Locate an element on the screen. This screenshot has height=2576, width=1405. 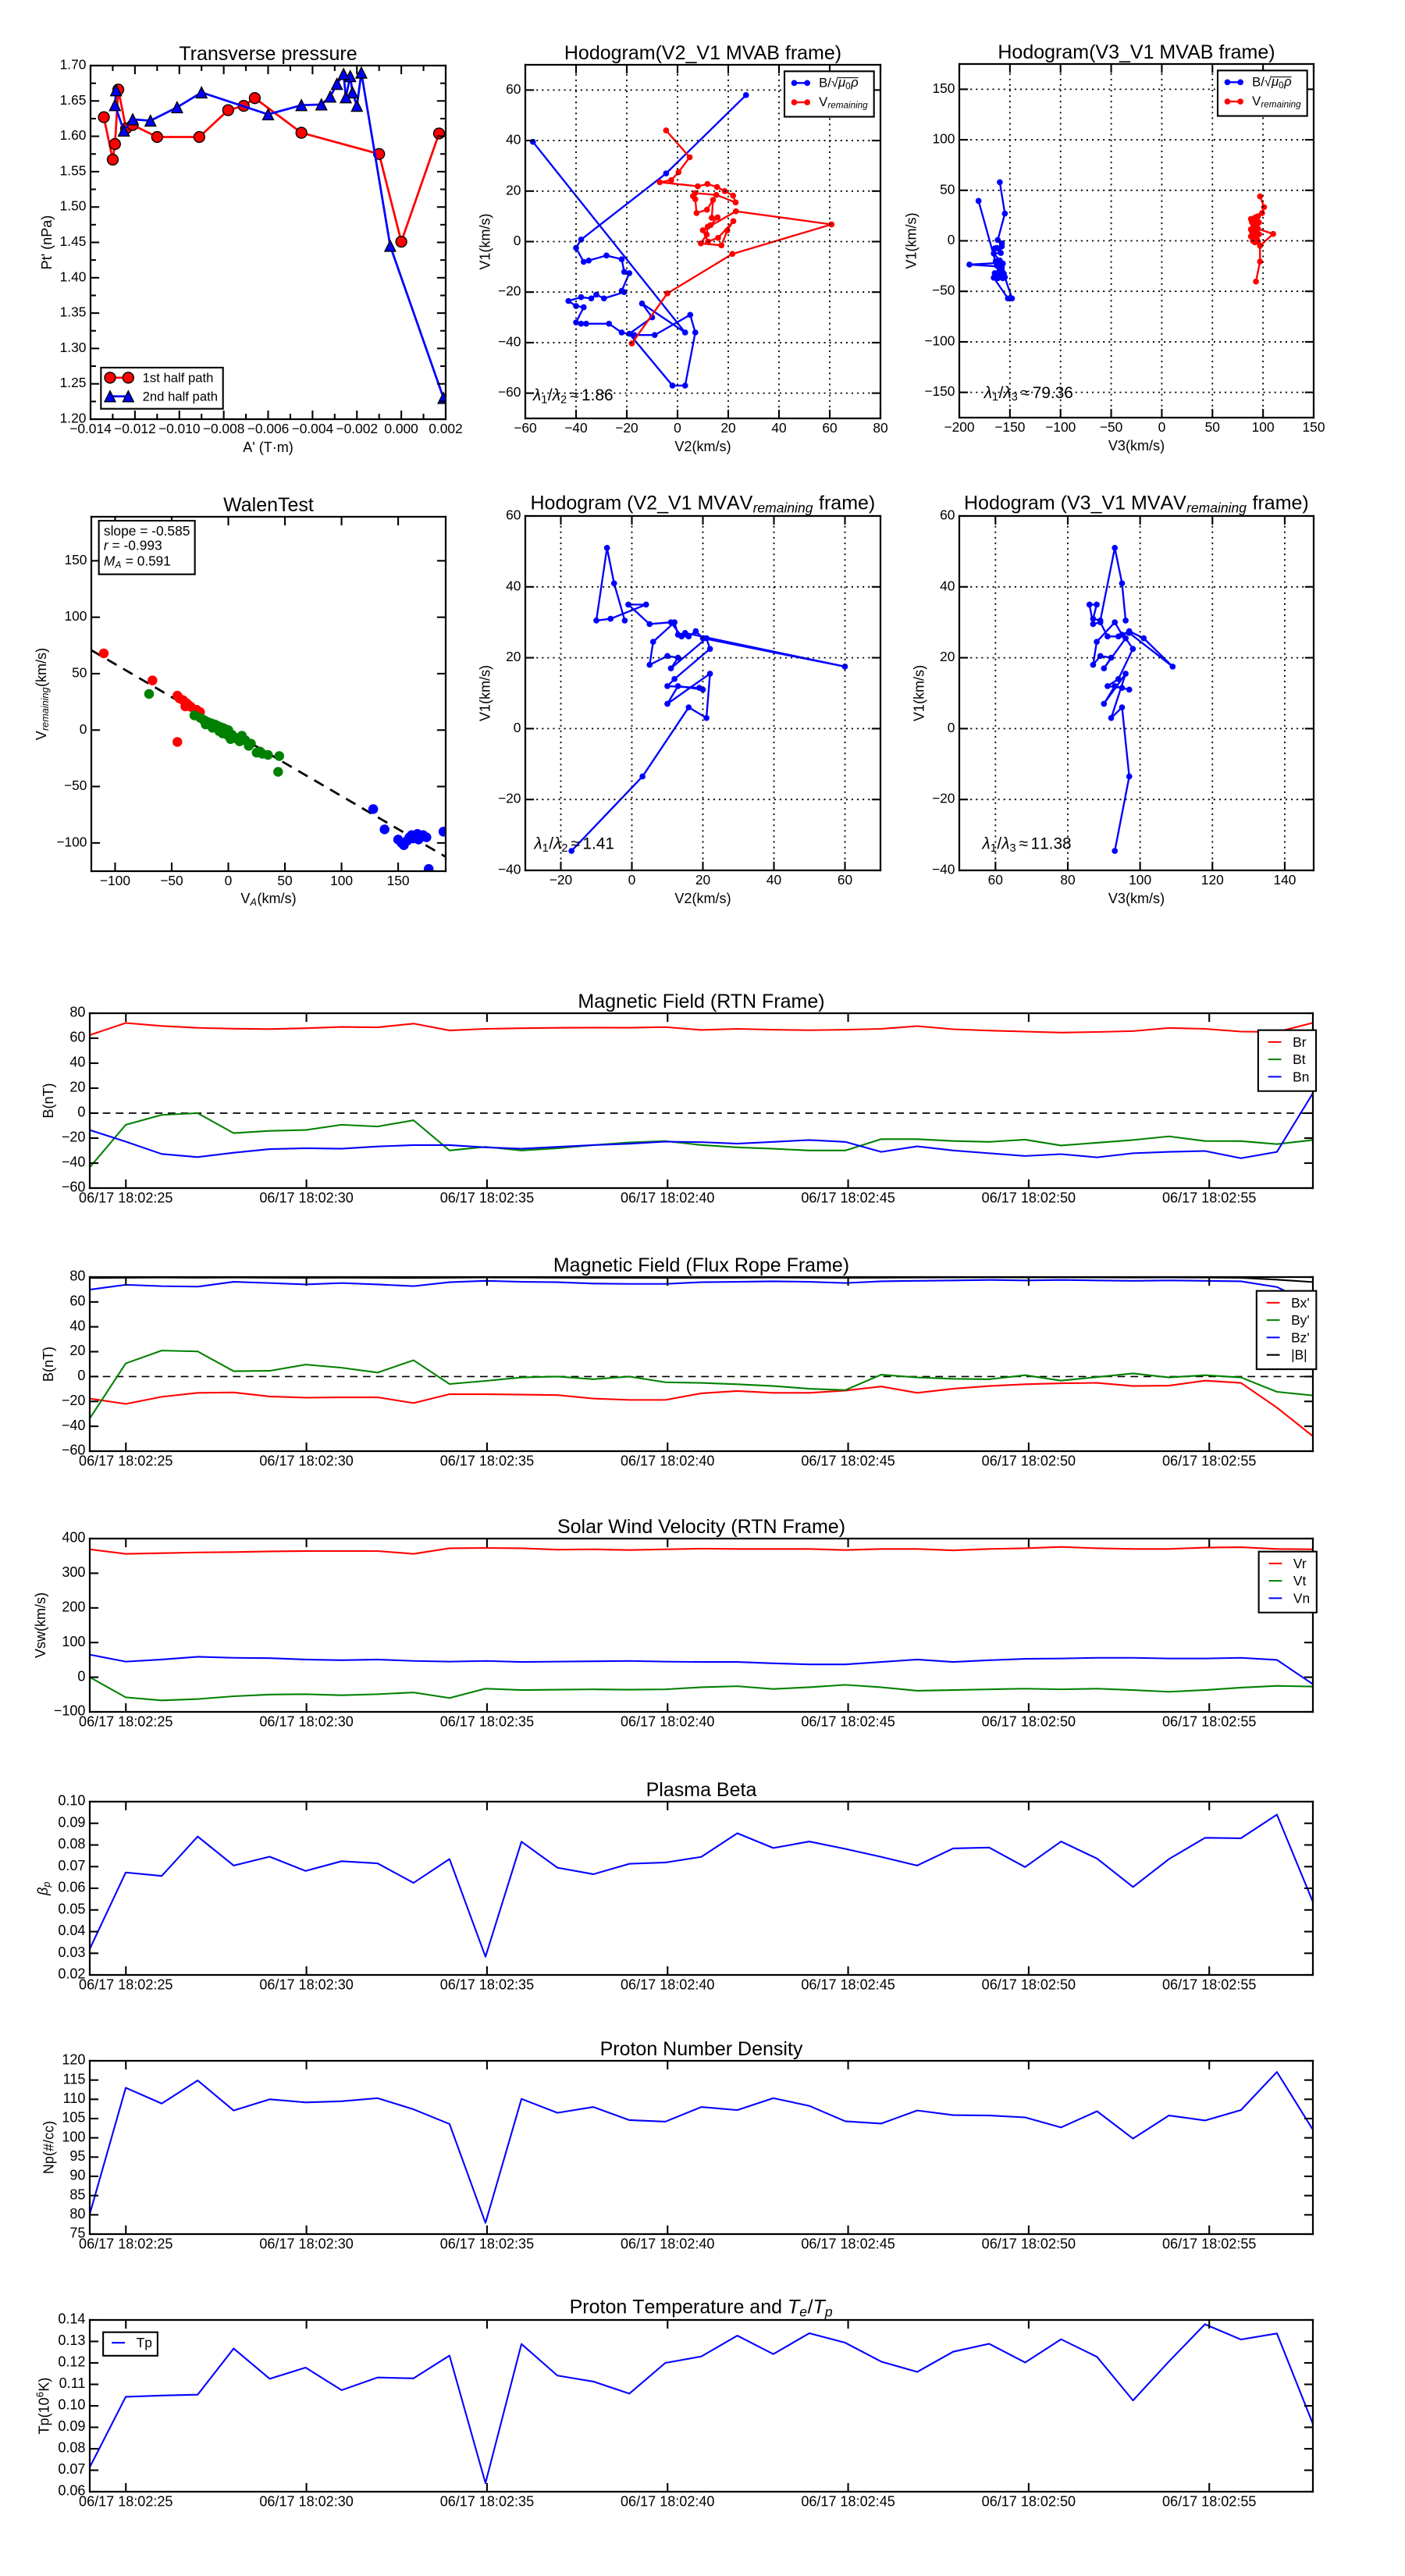
svg-text: WalenTest is located at coordinates (269, 505).